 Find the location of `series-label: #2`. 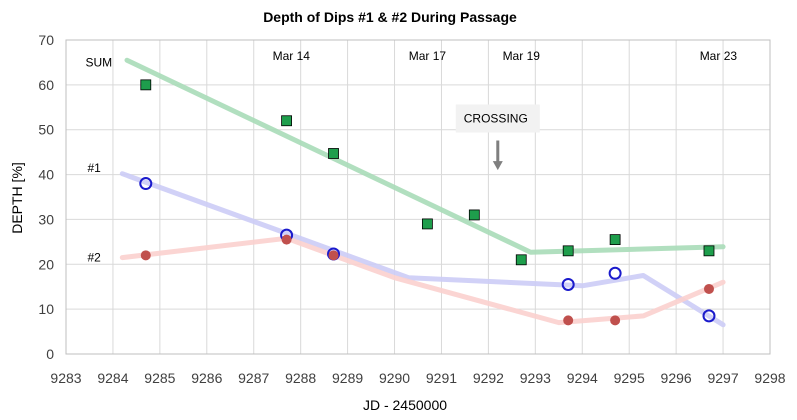

series-label: #2 is located at coordinates (94, 258).